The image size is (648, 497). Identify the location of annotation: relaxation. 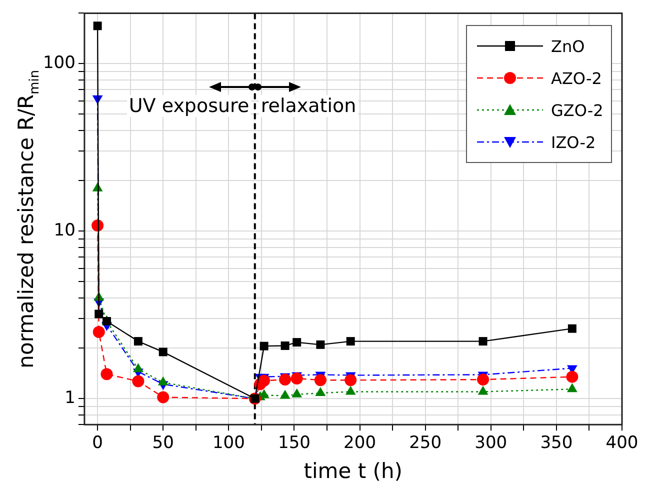
(308, 106).